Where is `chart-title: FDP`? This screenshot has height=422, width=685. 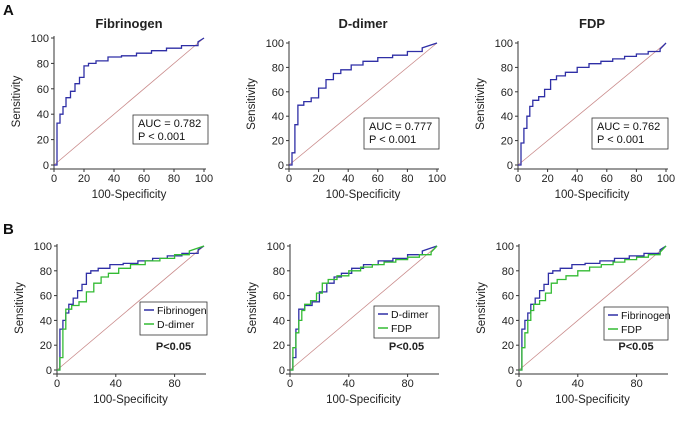
chart-title: FDP is located at coordinates (592, 23).